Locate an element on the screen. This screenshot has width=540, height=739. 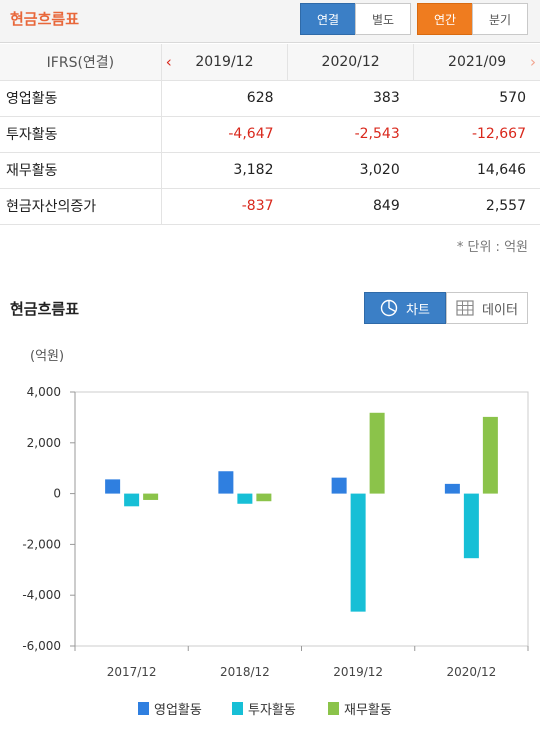
page-title: 현금흐름표 is located at coordinates (45, 19).